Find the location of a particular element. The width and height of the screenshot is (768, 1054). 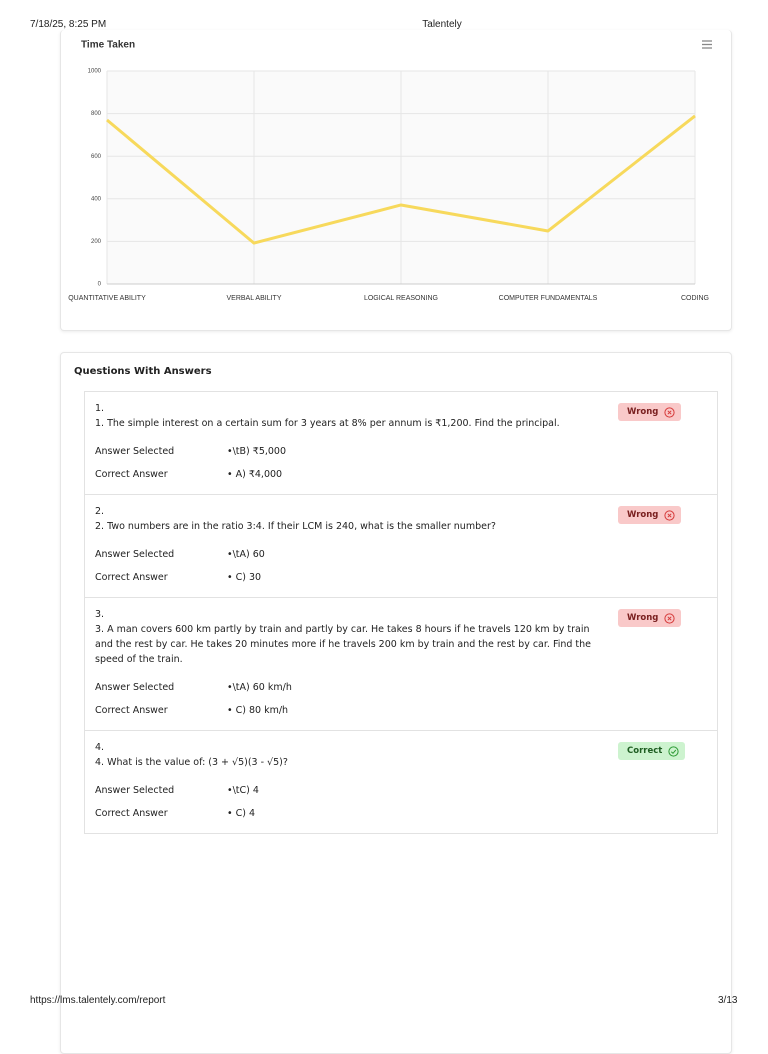

x-tick-label: CODING is located at coordinates (695, 298).